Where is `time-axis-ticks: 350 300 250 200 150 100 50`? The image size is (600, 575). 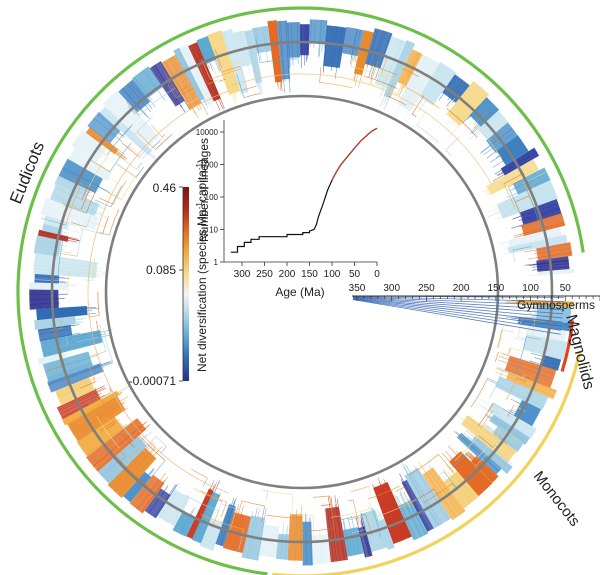
time-axis-ticks: 350 300 250 200 150 100 50 is located at coordinates (474, 292).